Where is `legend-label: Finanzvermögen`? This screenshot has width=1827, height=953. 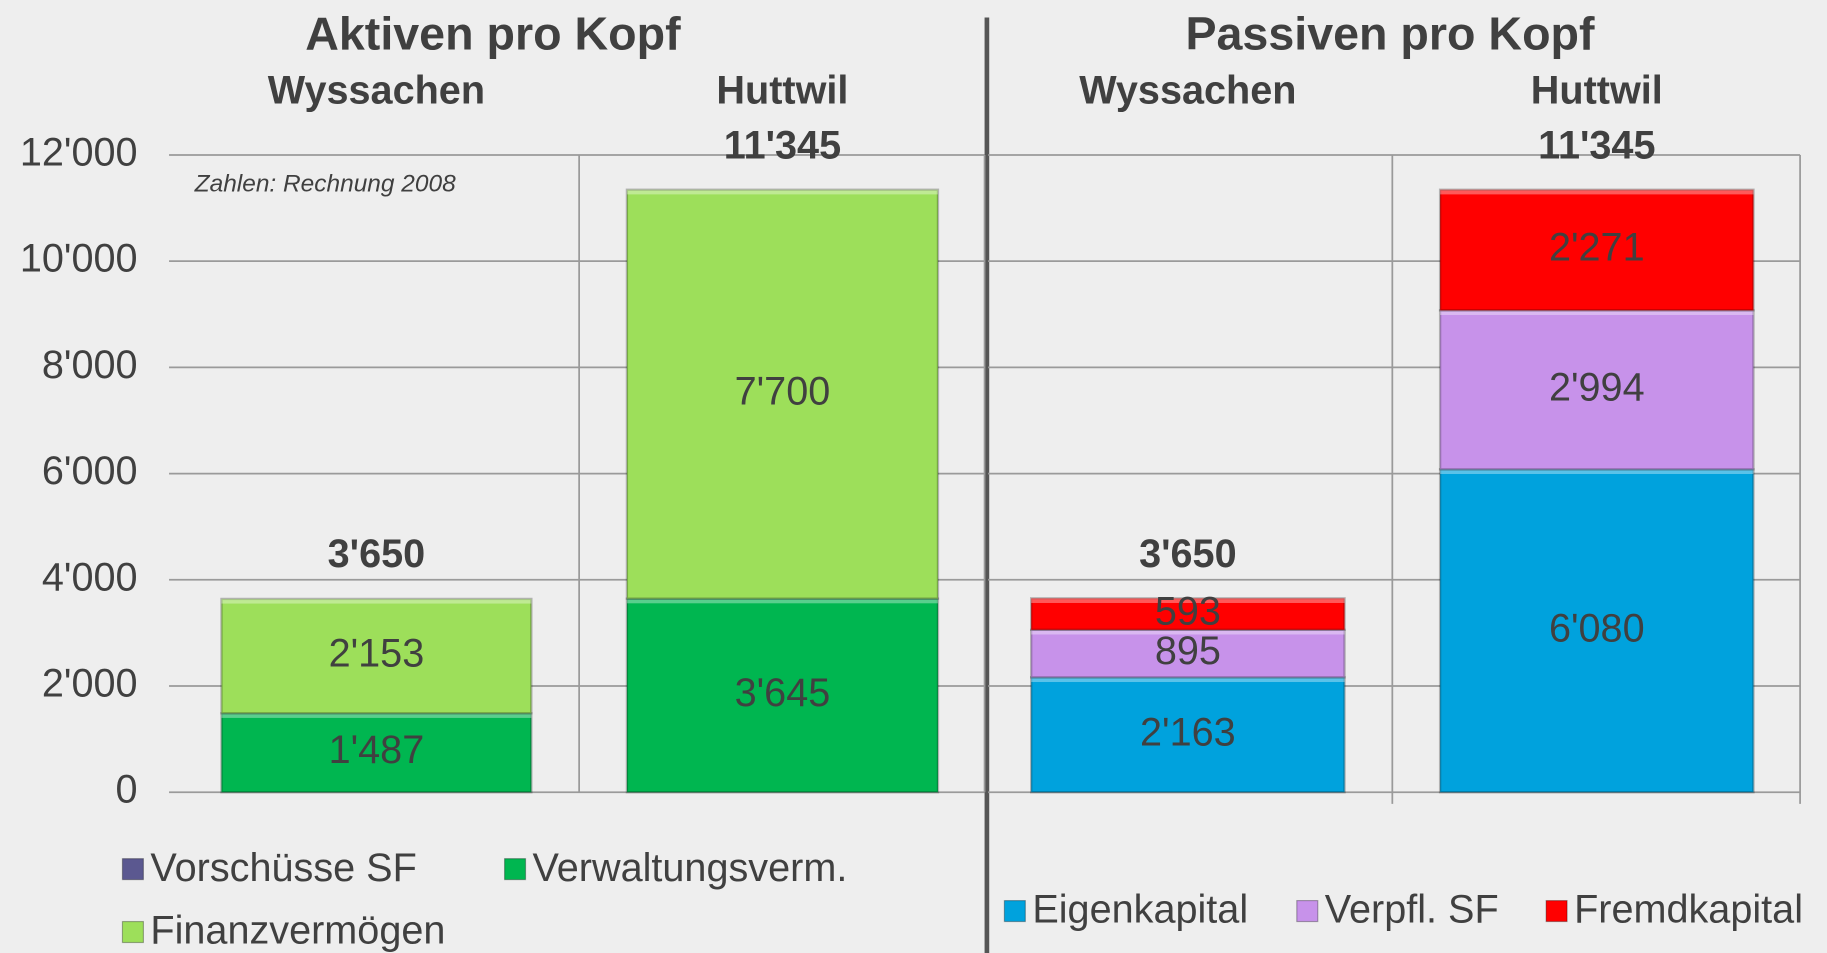
legend-label: Finanzvermögen is located at coordinates (297, 931).